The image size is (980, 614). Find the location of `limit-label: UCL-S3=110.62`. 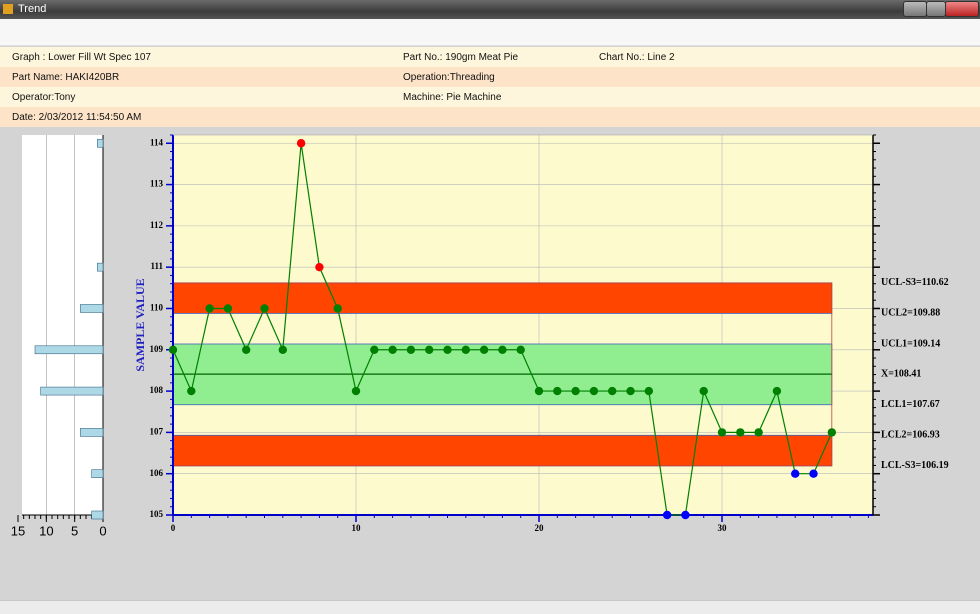

limit-label: UCL-S3=110.62 is located at coordinates (915, 282).